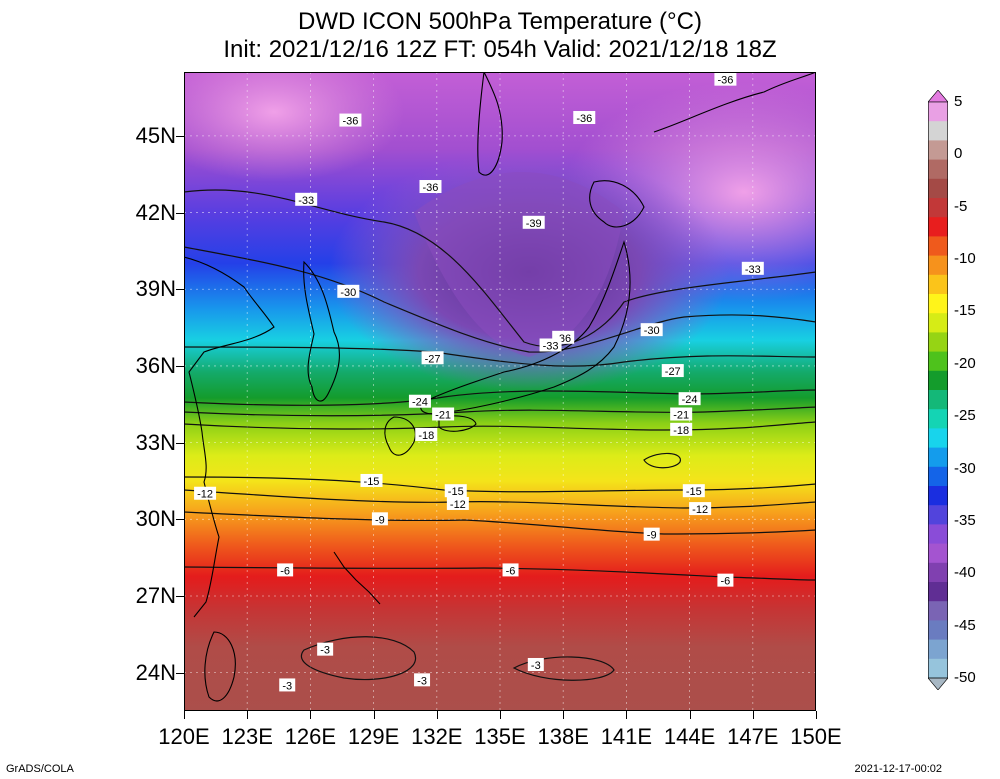  What do you see at coordinates (938, 683) in the screenshot?
I see `colorbar-min-arrow` at bounding box center [938, 683].